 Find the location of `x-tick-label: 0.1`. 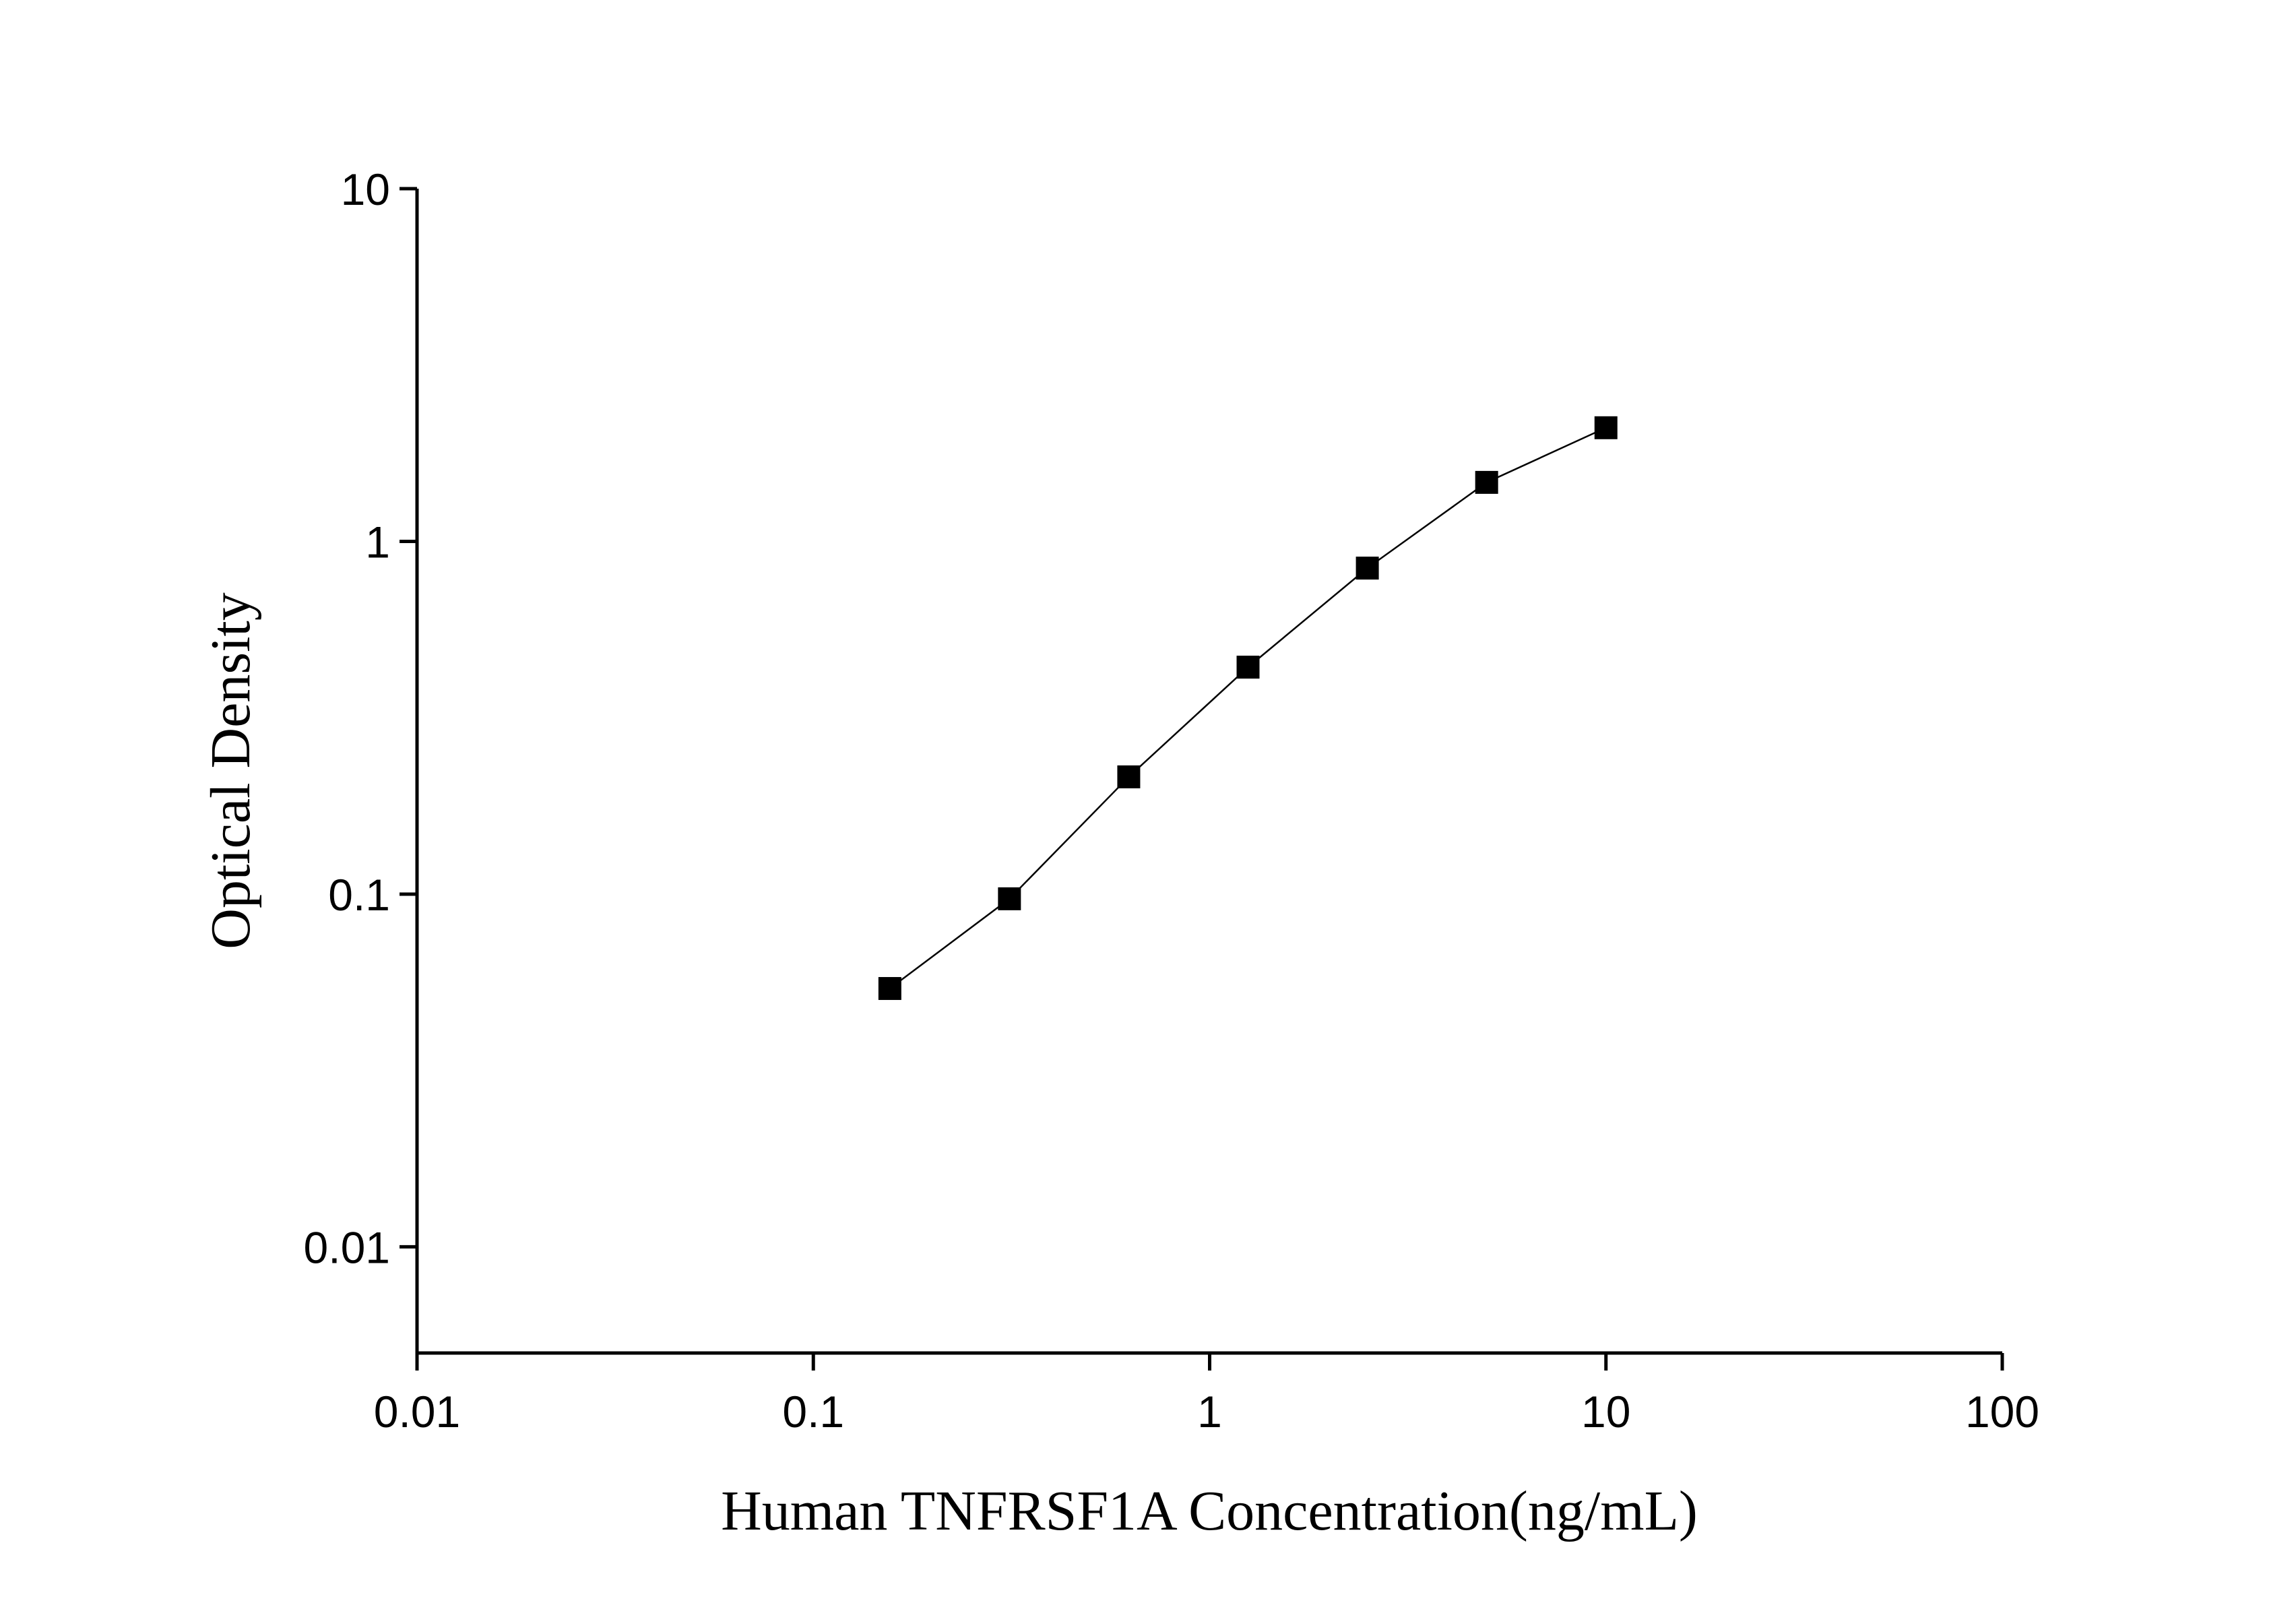

x-tick-label: 0.1 is located at coordinates (813, 1412).